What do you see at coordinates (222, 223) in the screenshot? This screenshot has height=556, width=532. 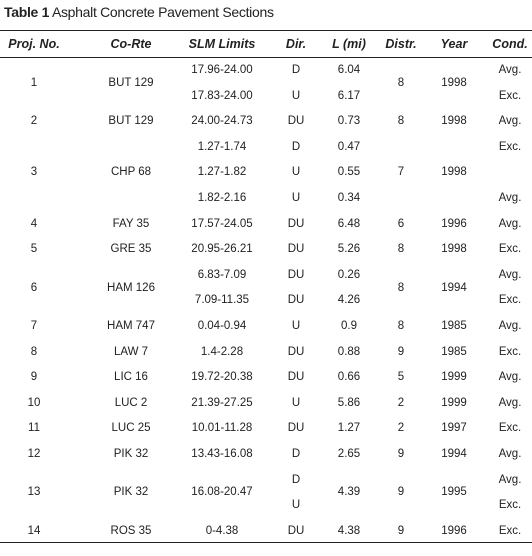 I see `cell-slm: 17.57-24.05` at bounding box center [222, 223].